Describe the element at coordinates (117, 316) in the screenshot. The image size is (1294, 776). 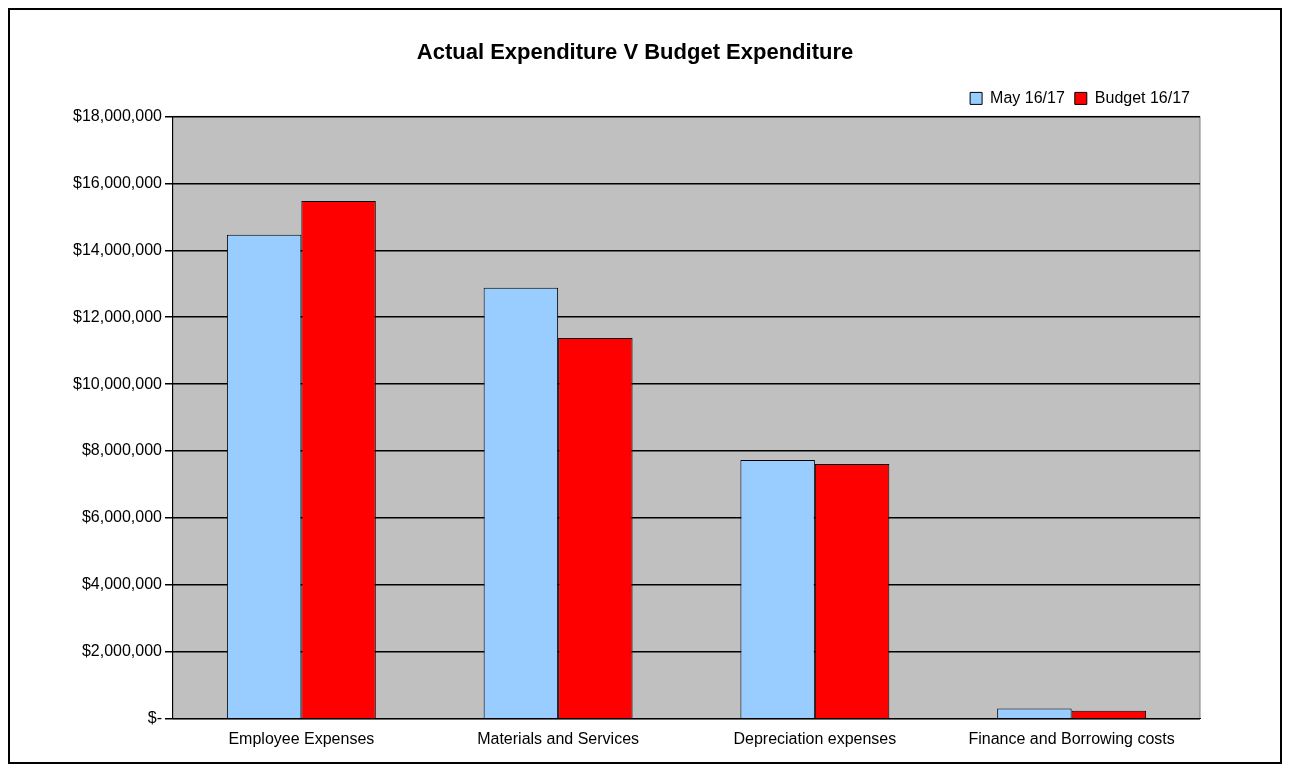
I see `y-tick-label: $12,000,000` at that location.